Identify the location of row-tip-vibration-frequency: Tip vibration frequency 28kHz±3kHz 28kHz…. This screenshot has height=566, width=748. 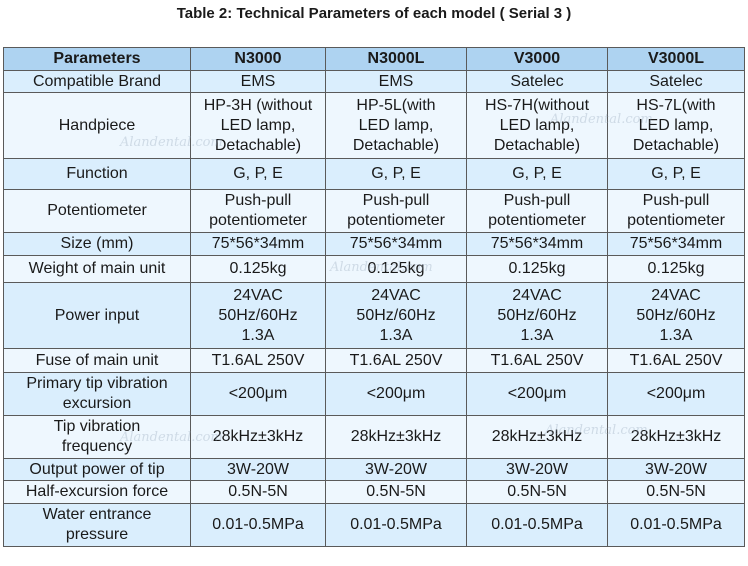
(374, 437).